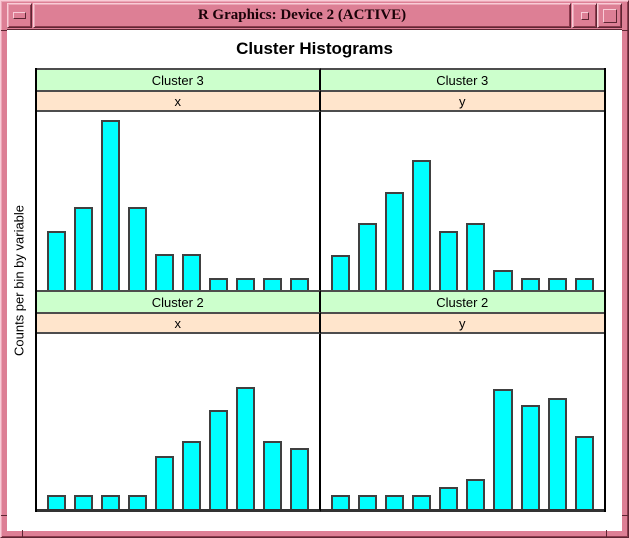 The image size is (629, 538). I want to click on restore-button, so click(584, 15).